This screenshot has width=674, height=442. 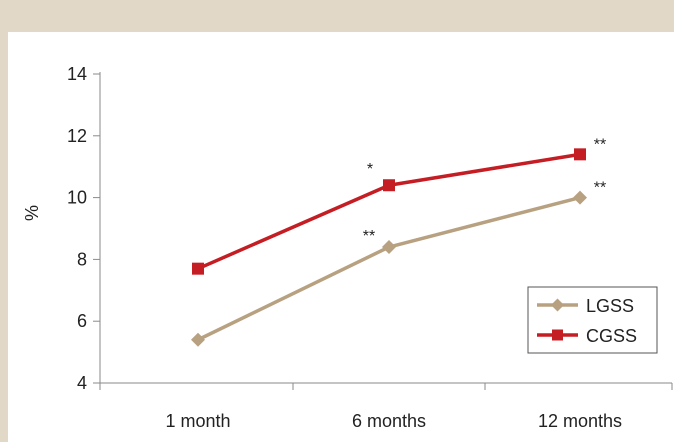 I want to click on legend-box, so click(x=592, y=320).